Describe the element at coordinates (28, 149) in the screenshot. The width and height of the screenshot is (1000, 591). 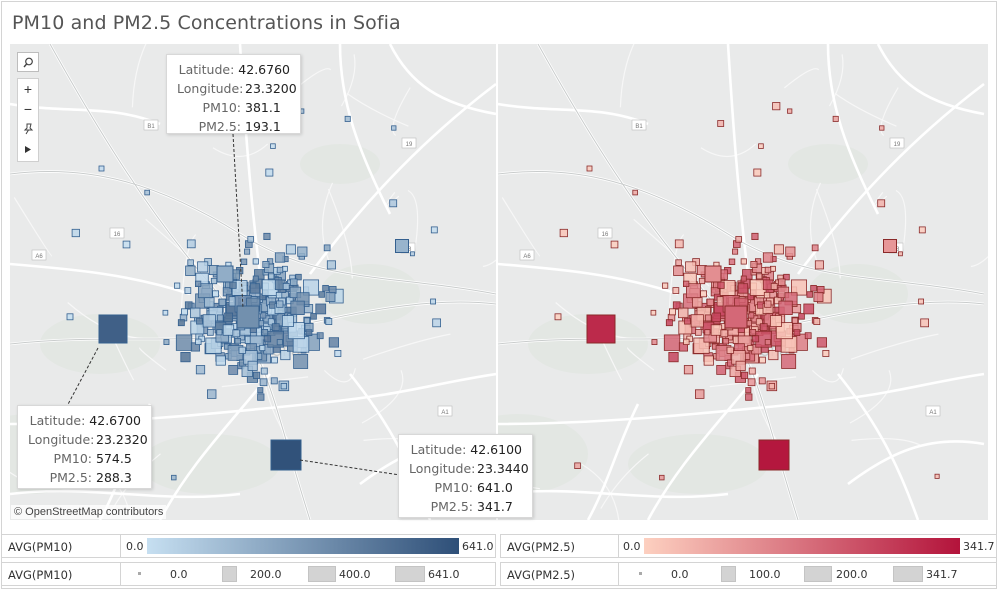
I see `expand-toolbar-button` at that location.